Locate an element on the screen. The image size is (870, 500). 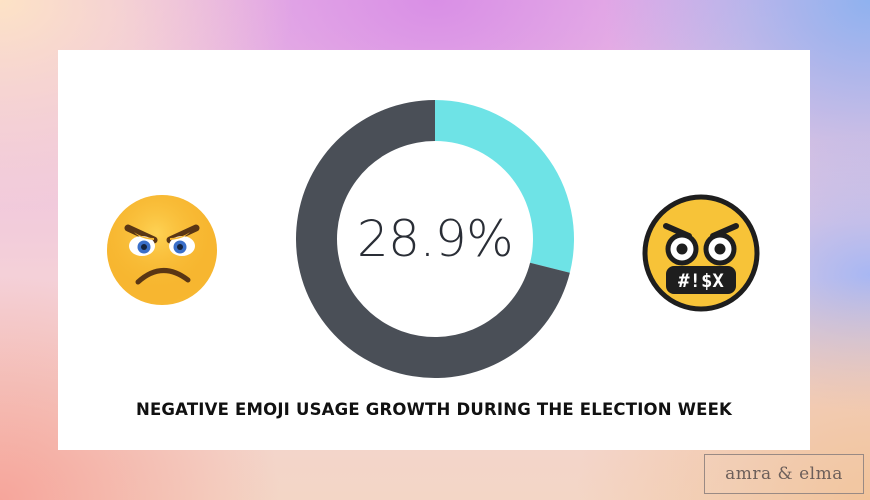
donut-slice-highlight is located at coordinates (504, 186).